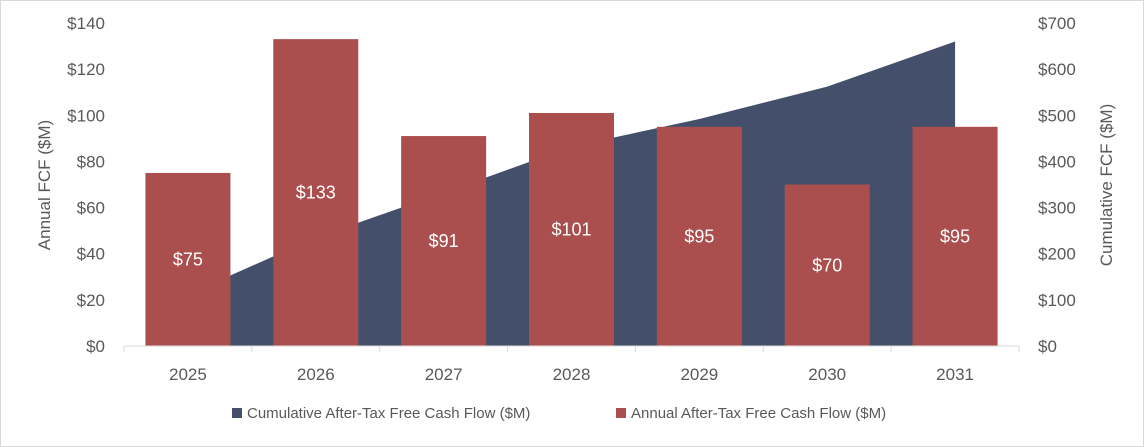  Describe the element at coordinates (95, 346) in the screenshot. I see `left-y-tick-label: $0` at that location.